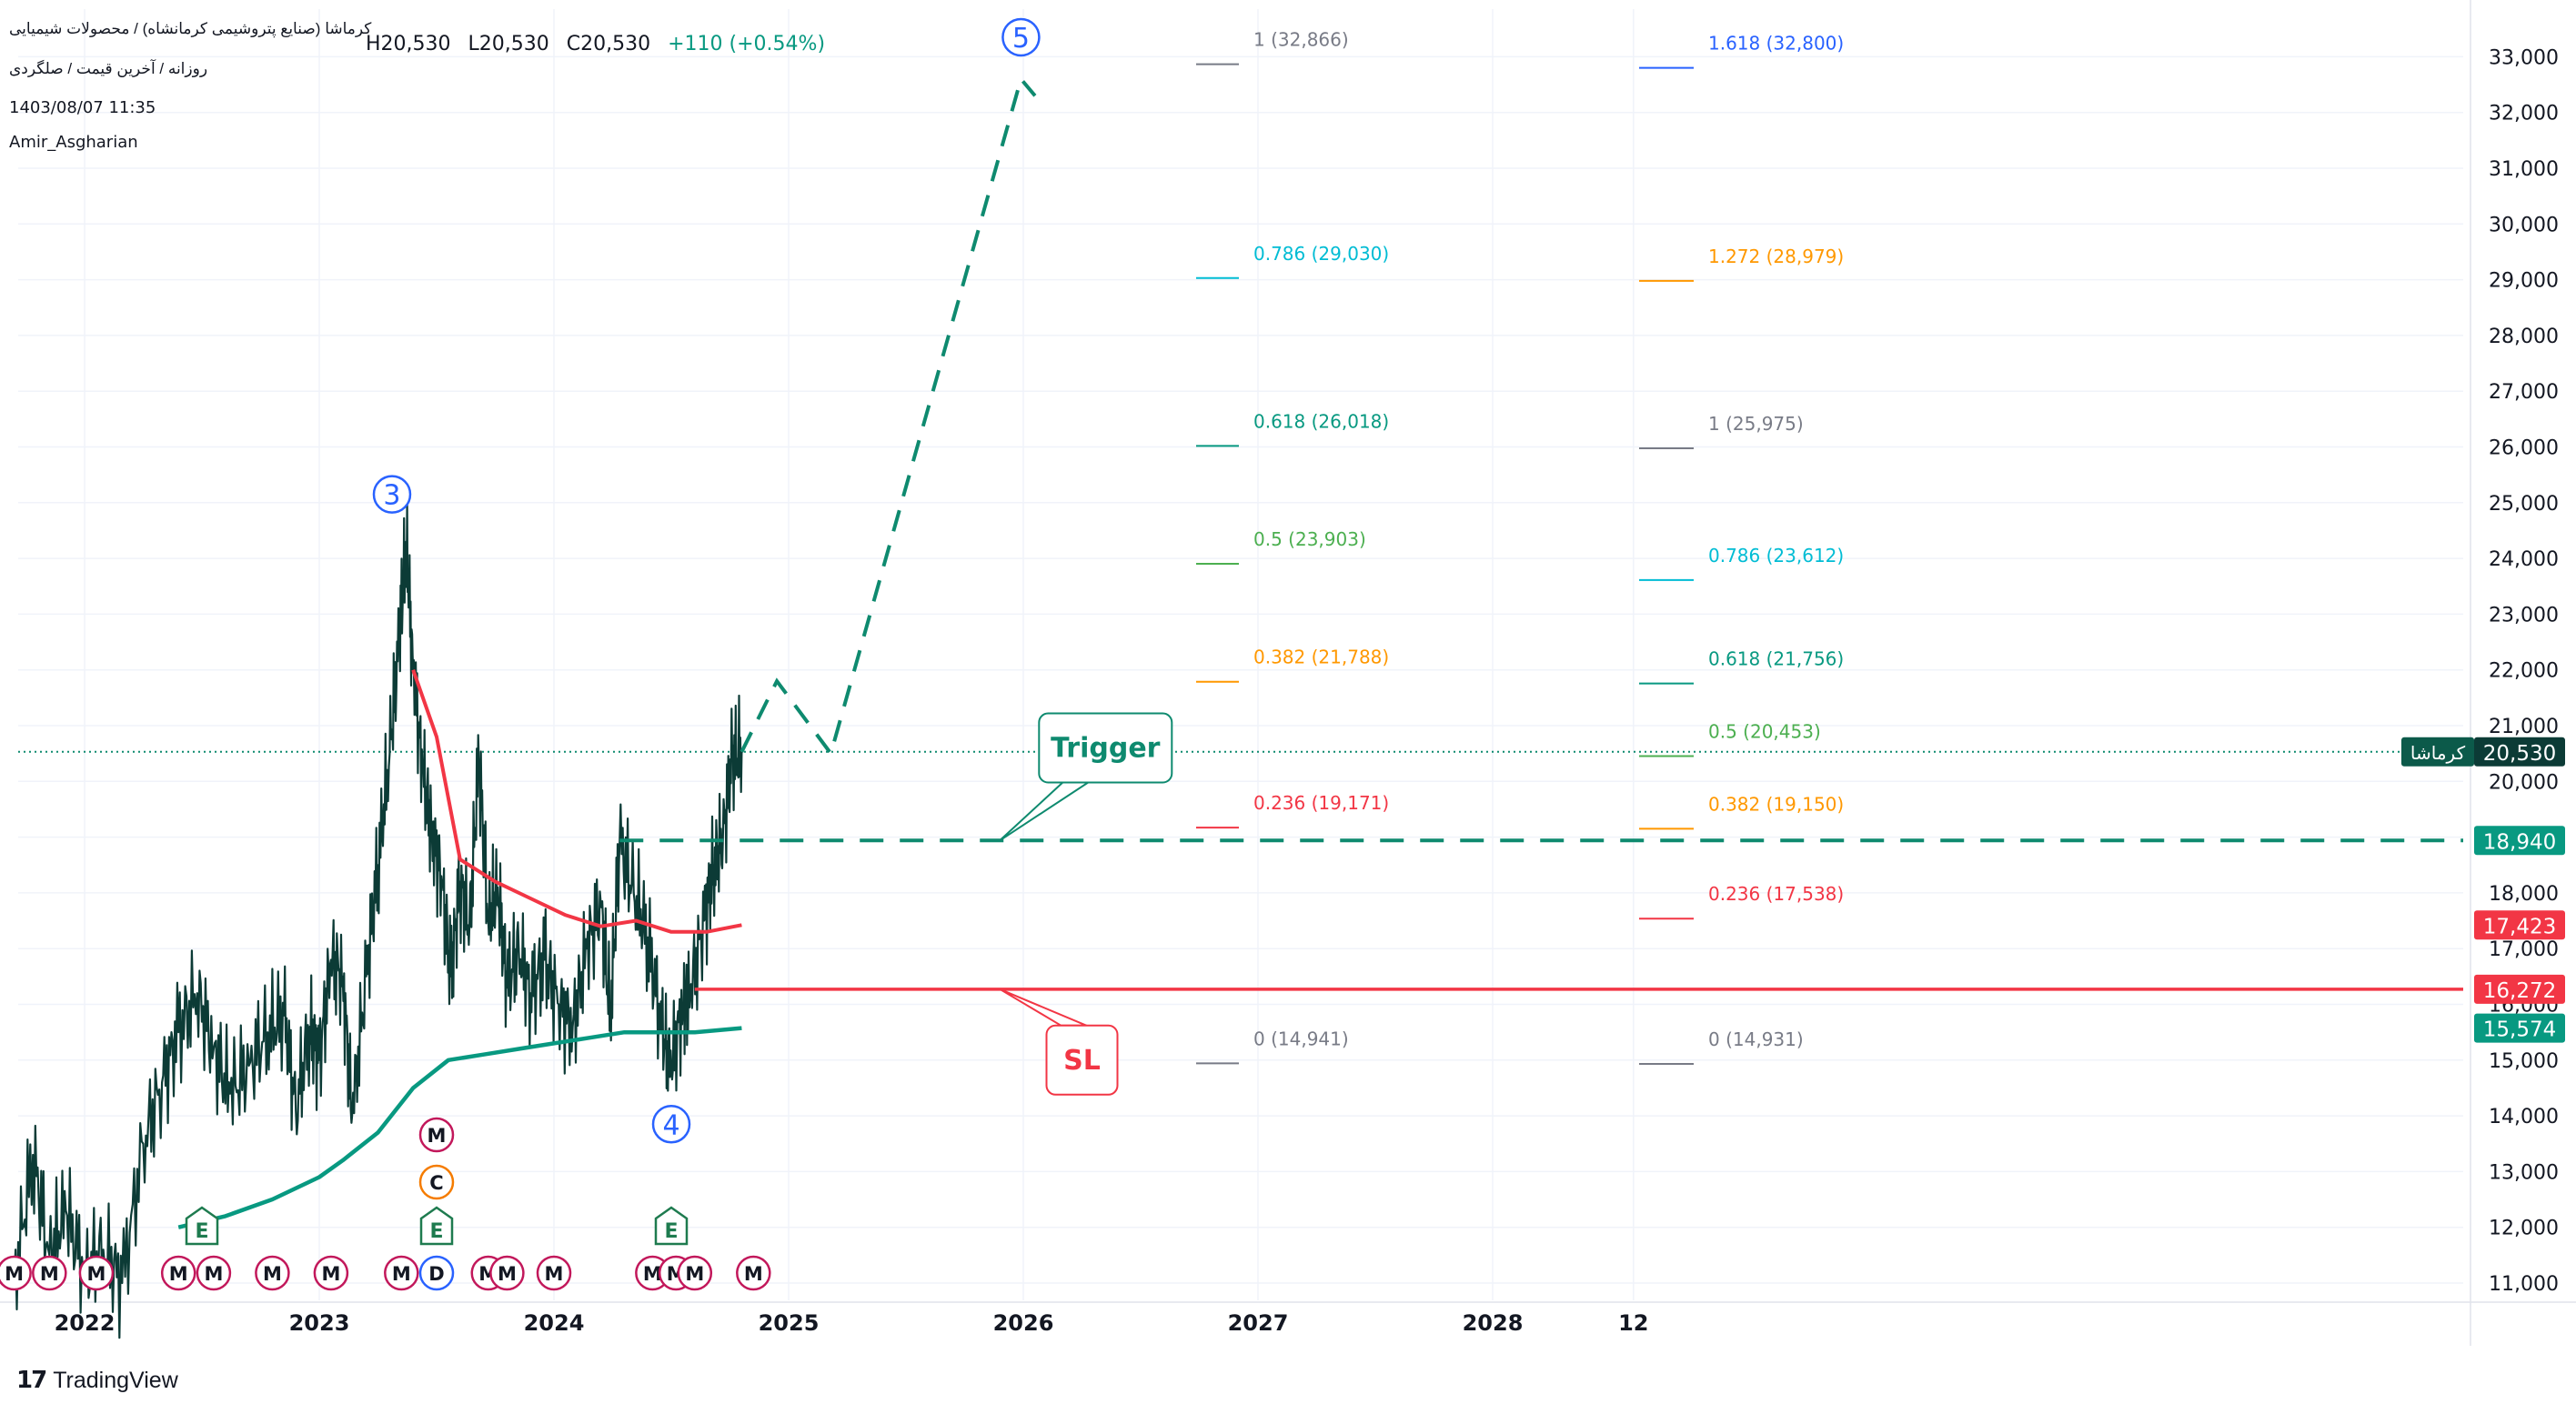  I want to click on ma-red-price-label-box, so click(2519, 925).